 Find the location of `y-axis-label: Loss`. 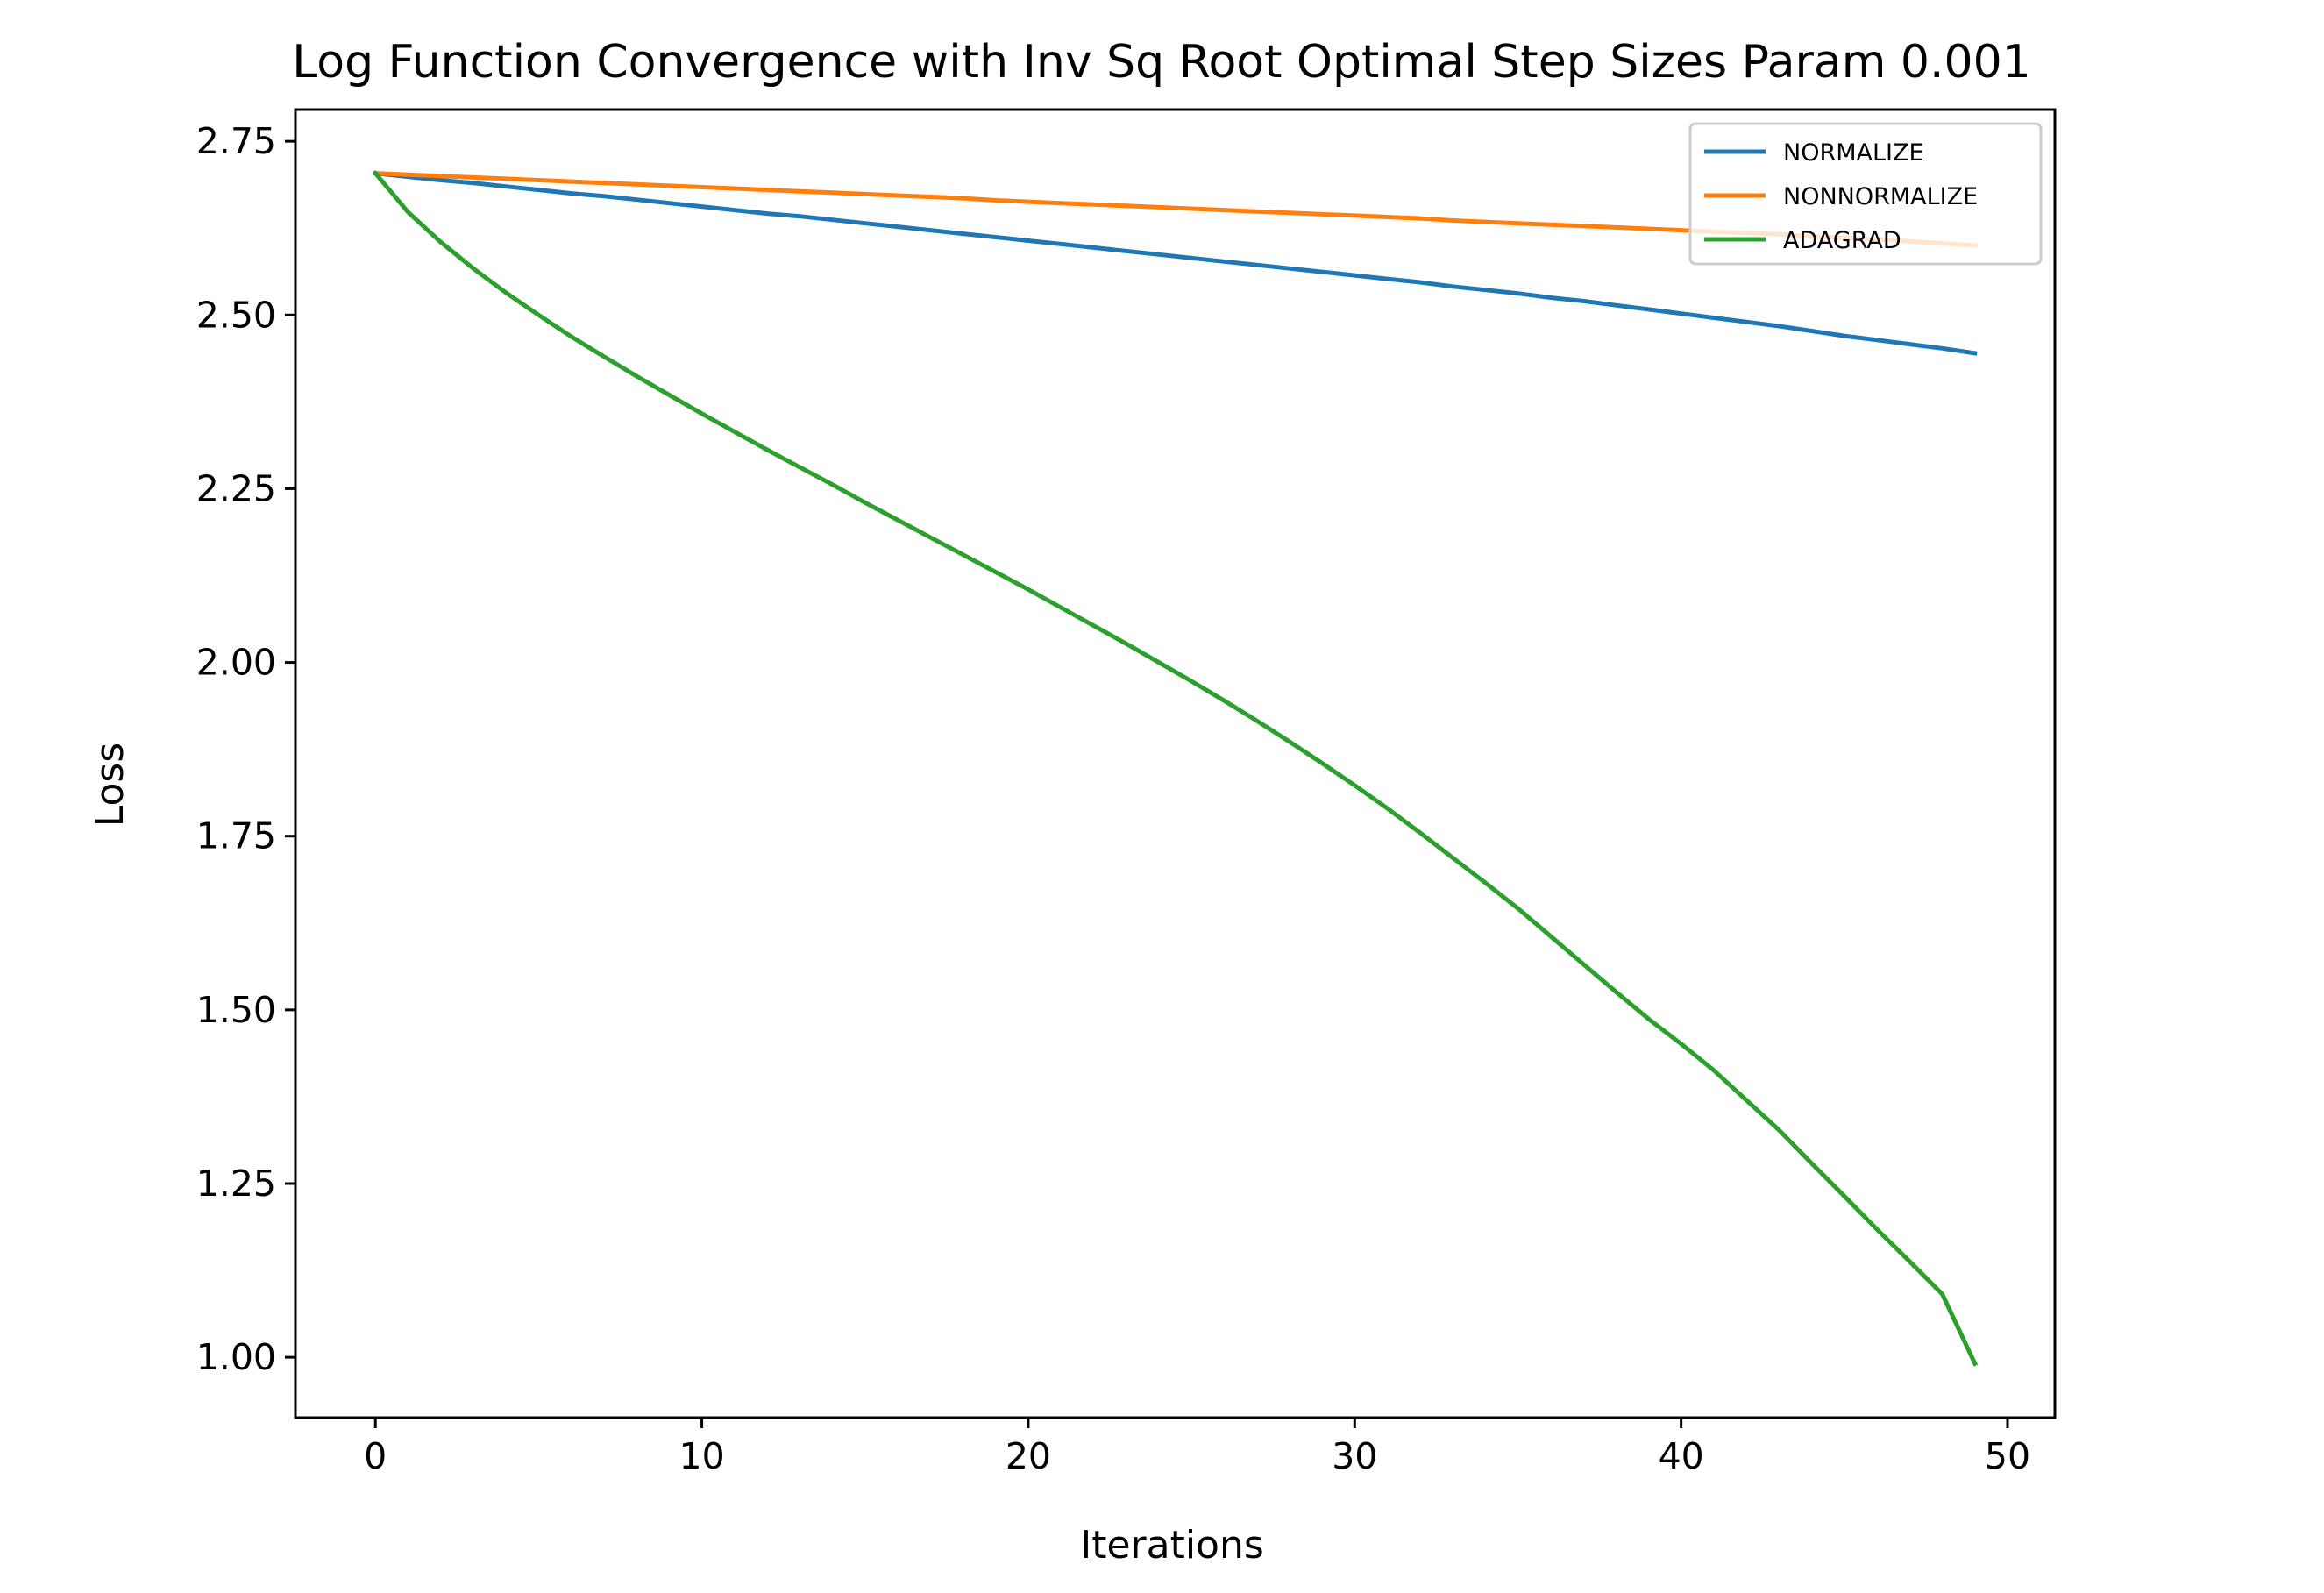

y-axis-label: Loss is located at coordinates (110, 785).